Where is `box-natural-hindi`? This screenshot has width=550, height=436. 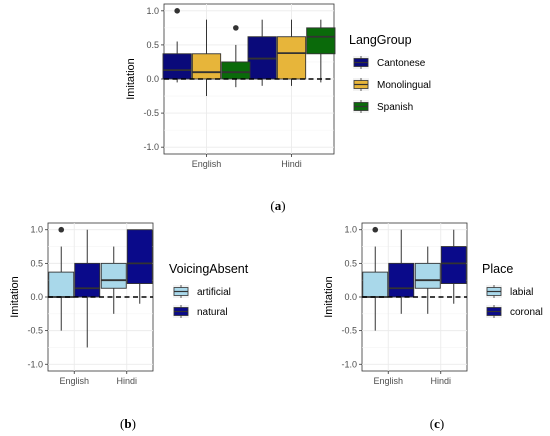
box-natural-hindi is located at coordinates (139, 266).